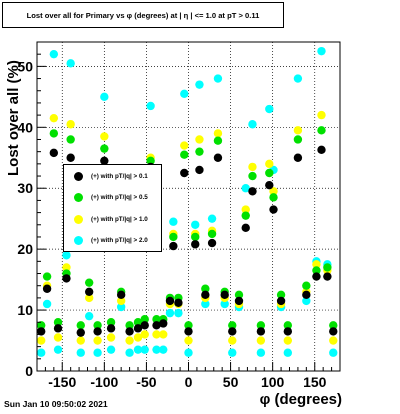 This screenshot has width=400, height=414. What do you see at coordinates (25, 66) in the screenshot?
I see `y-tick-label-5: 50` at bounding box center [25, 66].